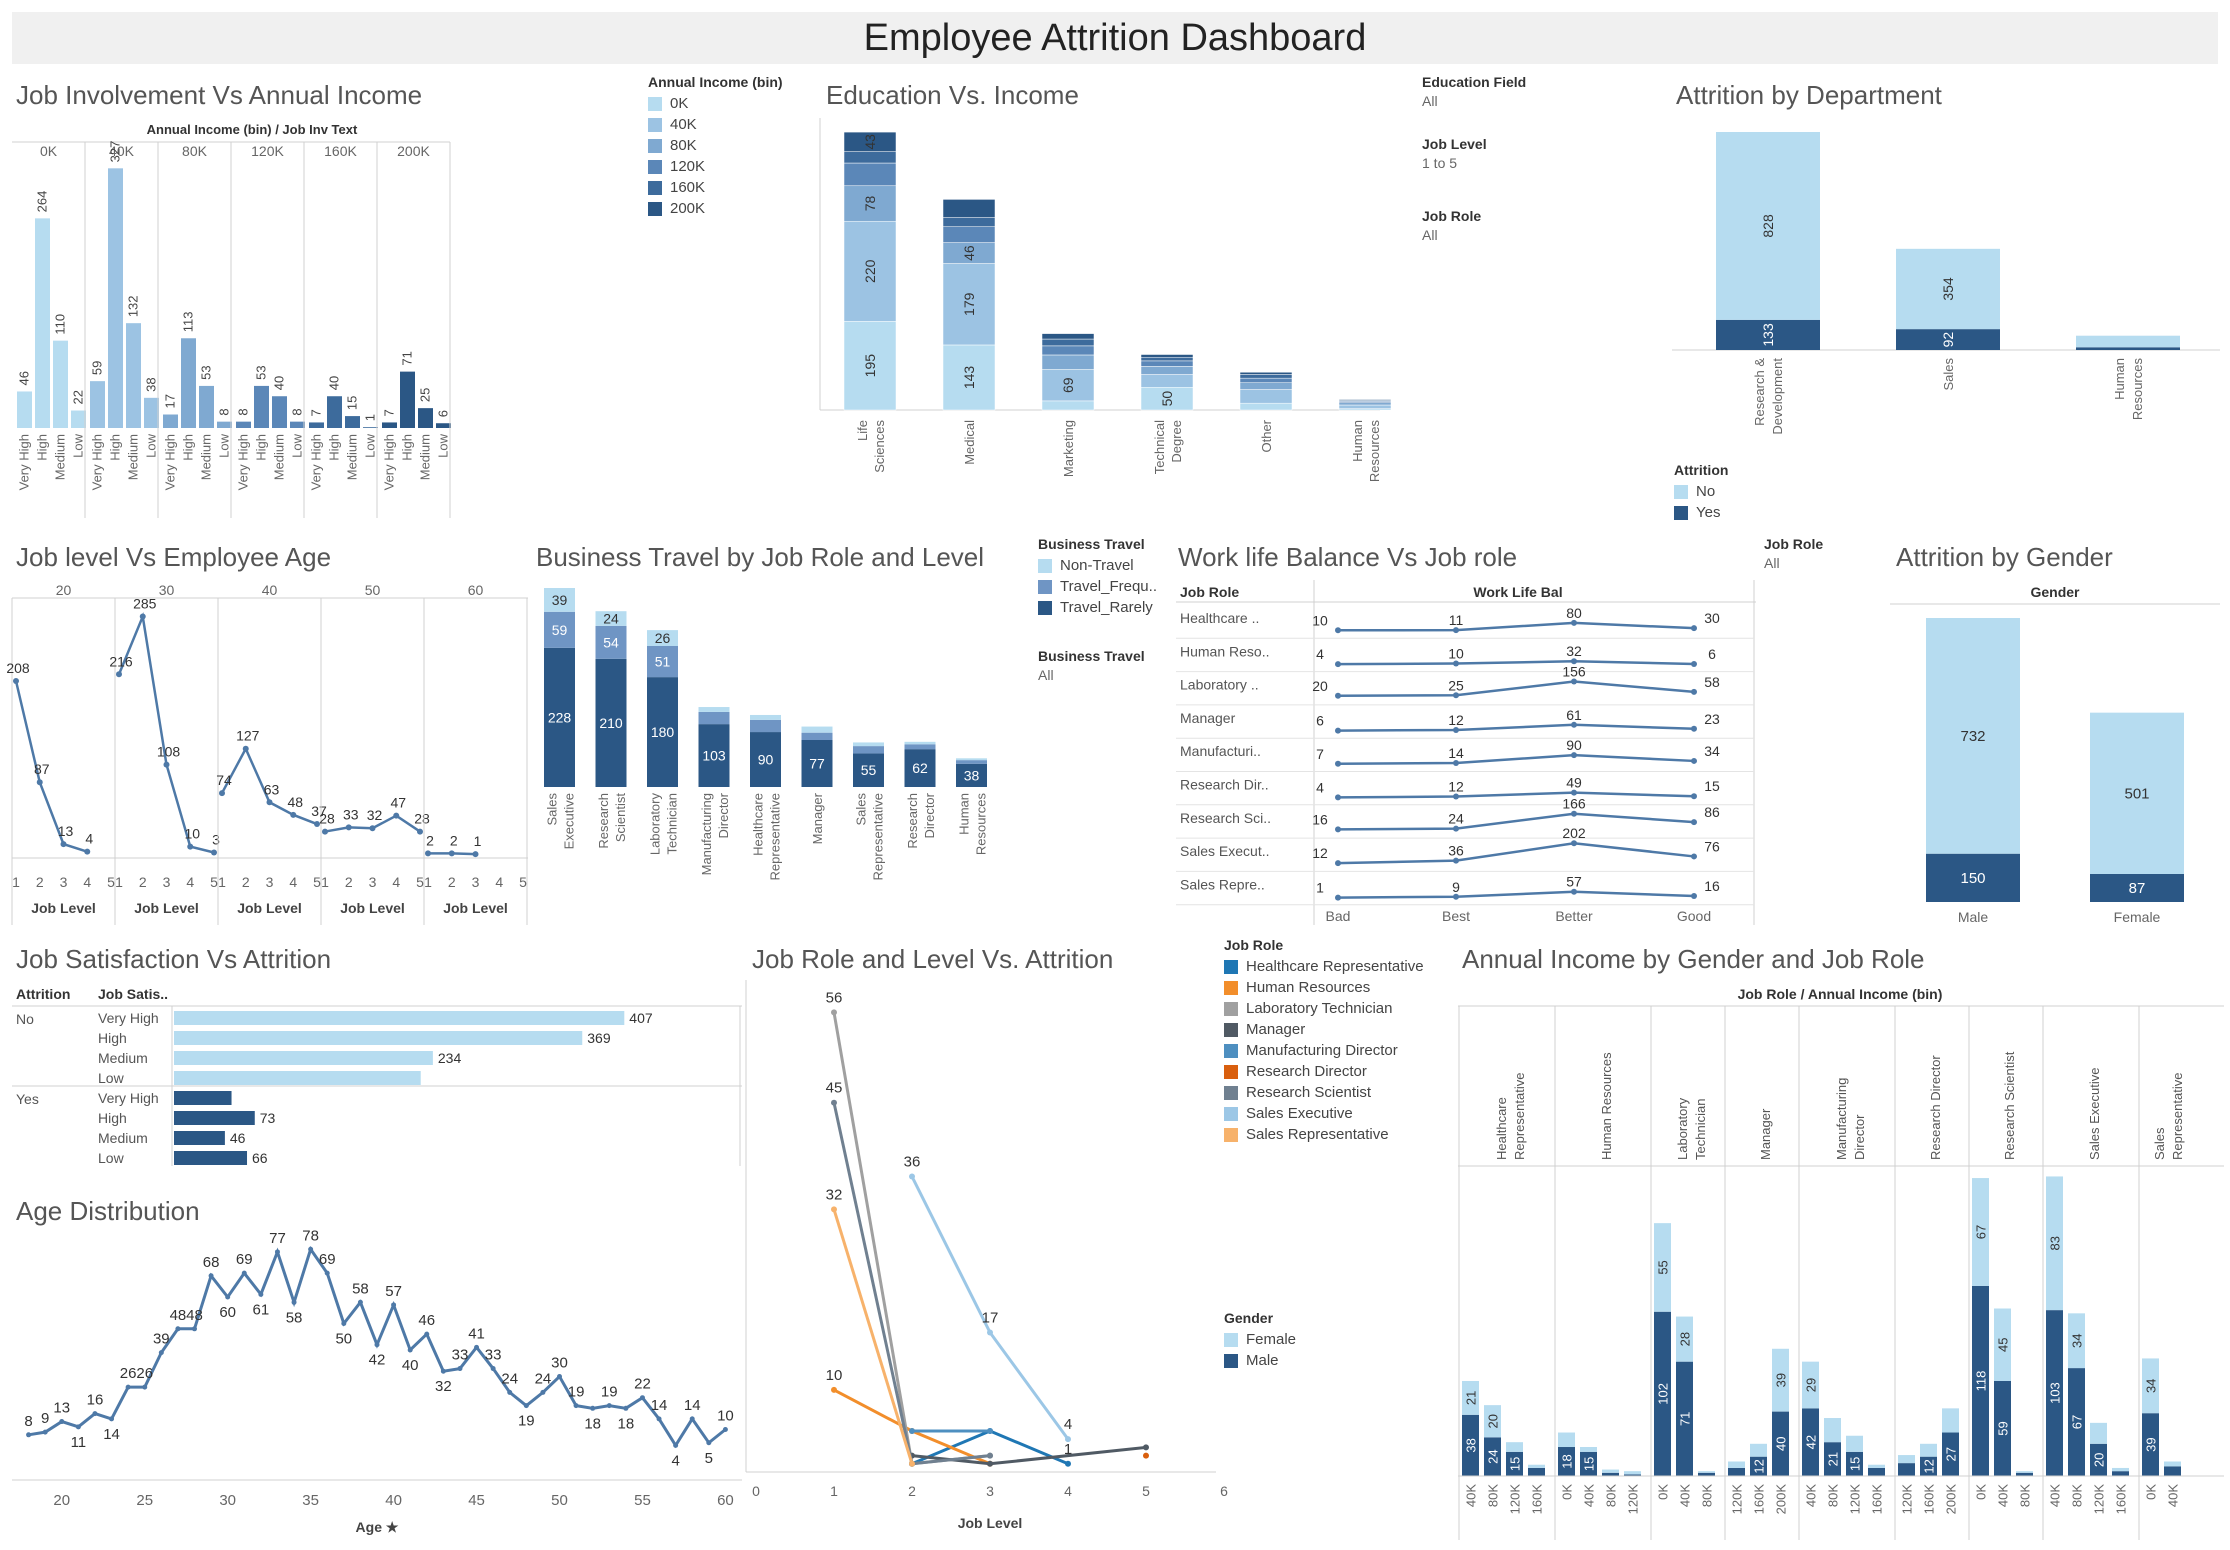 This screenshot has width=2230, height=1550. I want to click on data-label: 71, so click(407, 358).